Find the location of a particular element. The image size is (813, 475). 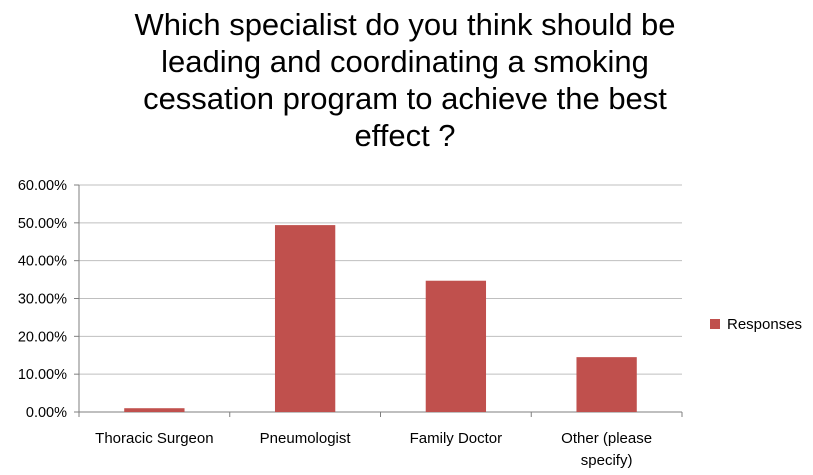

y-tick-label: 50.00% is located at coordinates (42, 224).